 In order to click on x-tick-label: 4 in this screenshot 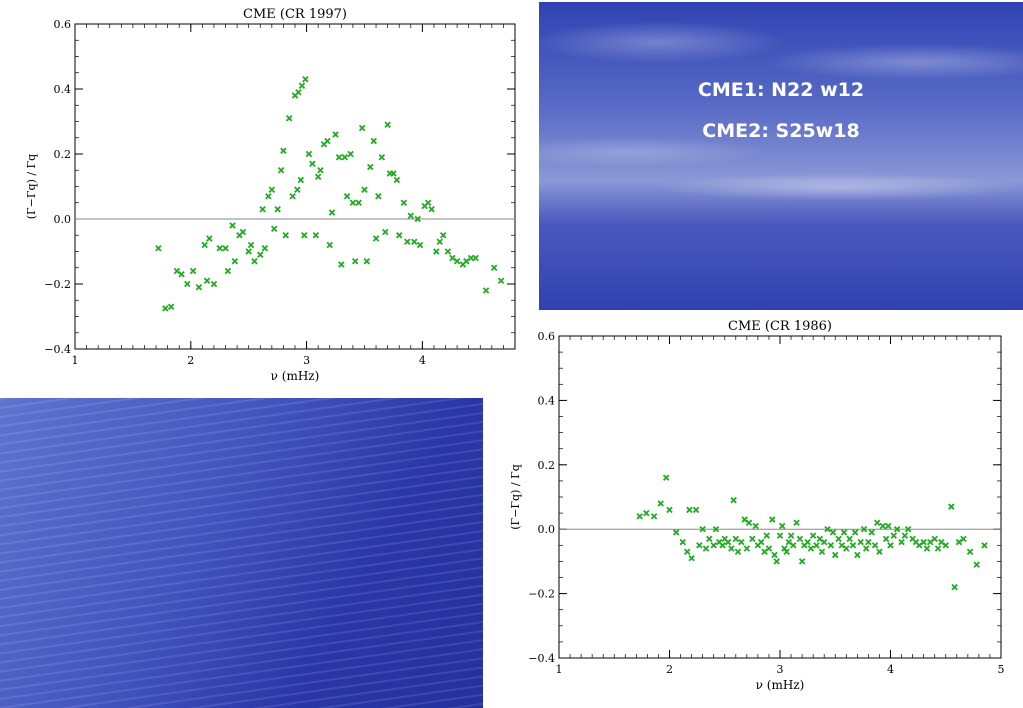, I will do `click(890, 669)`.